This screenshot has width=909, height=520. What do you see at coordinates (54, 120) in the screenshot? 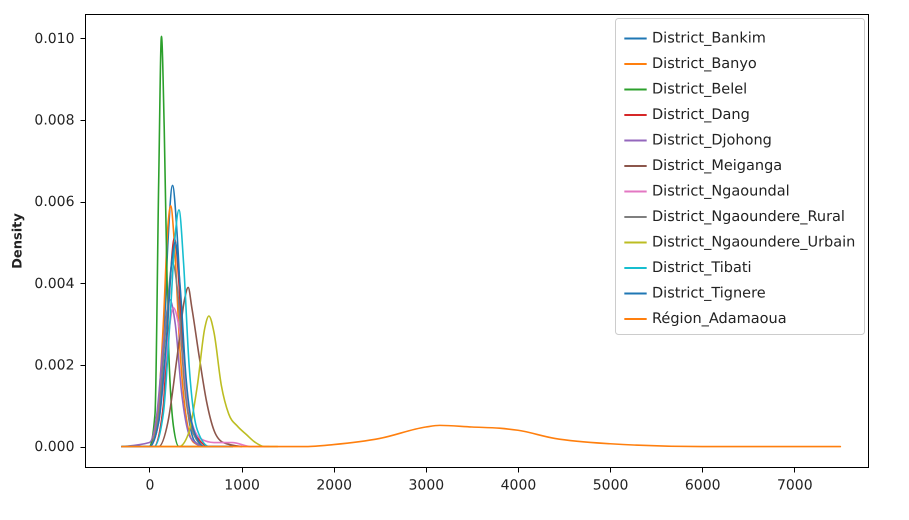
I see `y-tick-label: 0.008` at bounding box center [54, 120].